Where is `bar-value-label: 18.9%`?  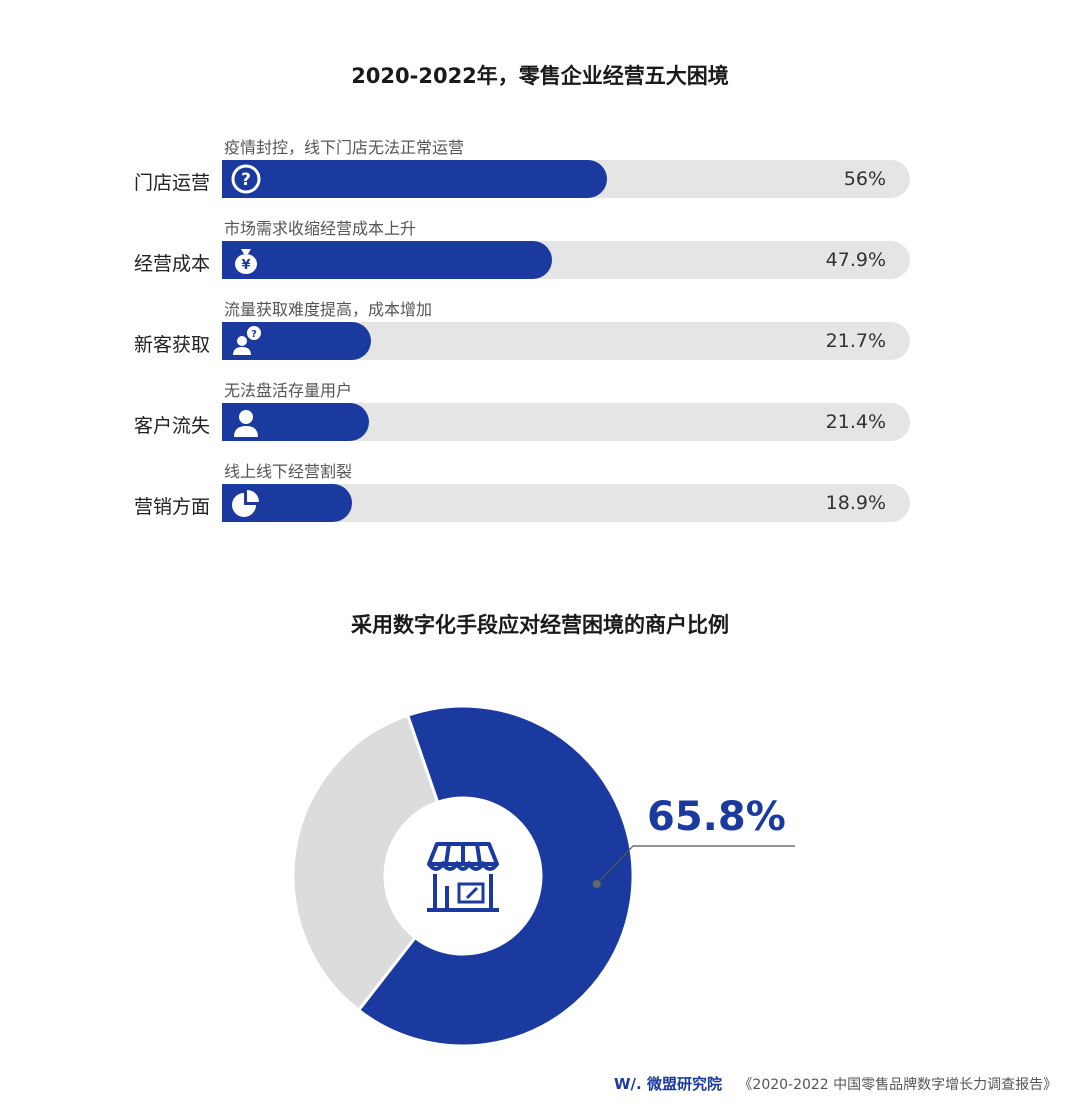 bar-value-label: 18.9% is located at coordinates (855, 503).